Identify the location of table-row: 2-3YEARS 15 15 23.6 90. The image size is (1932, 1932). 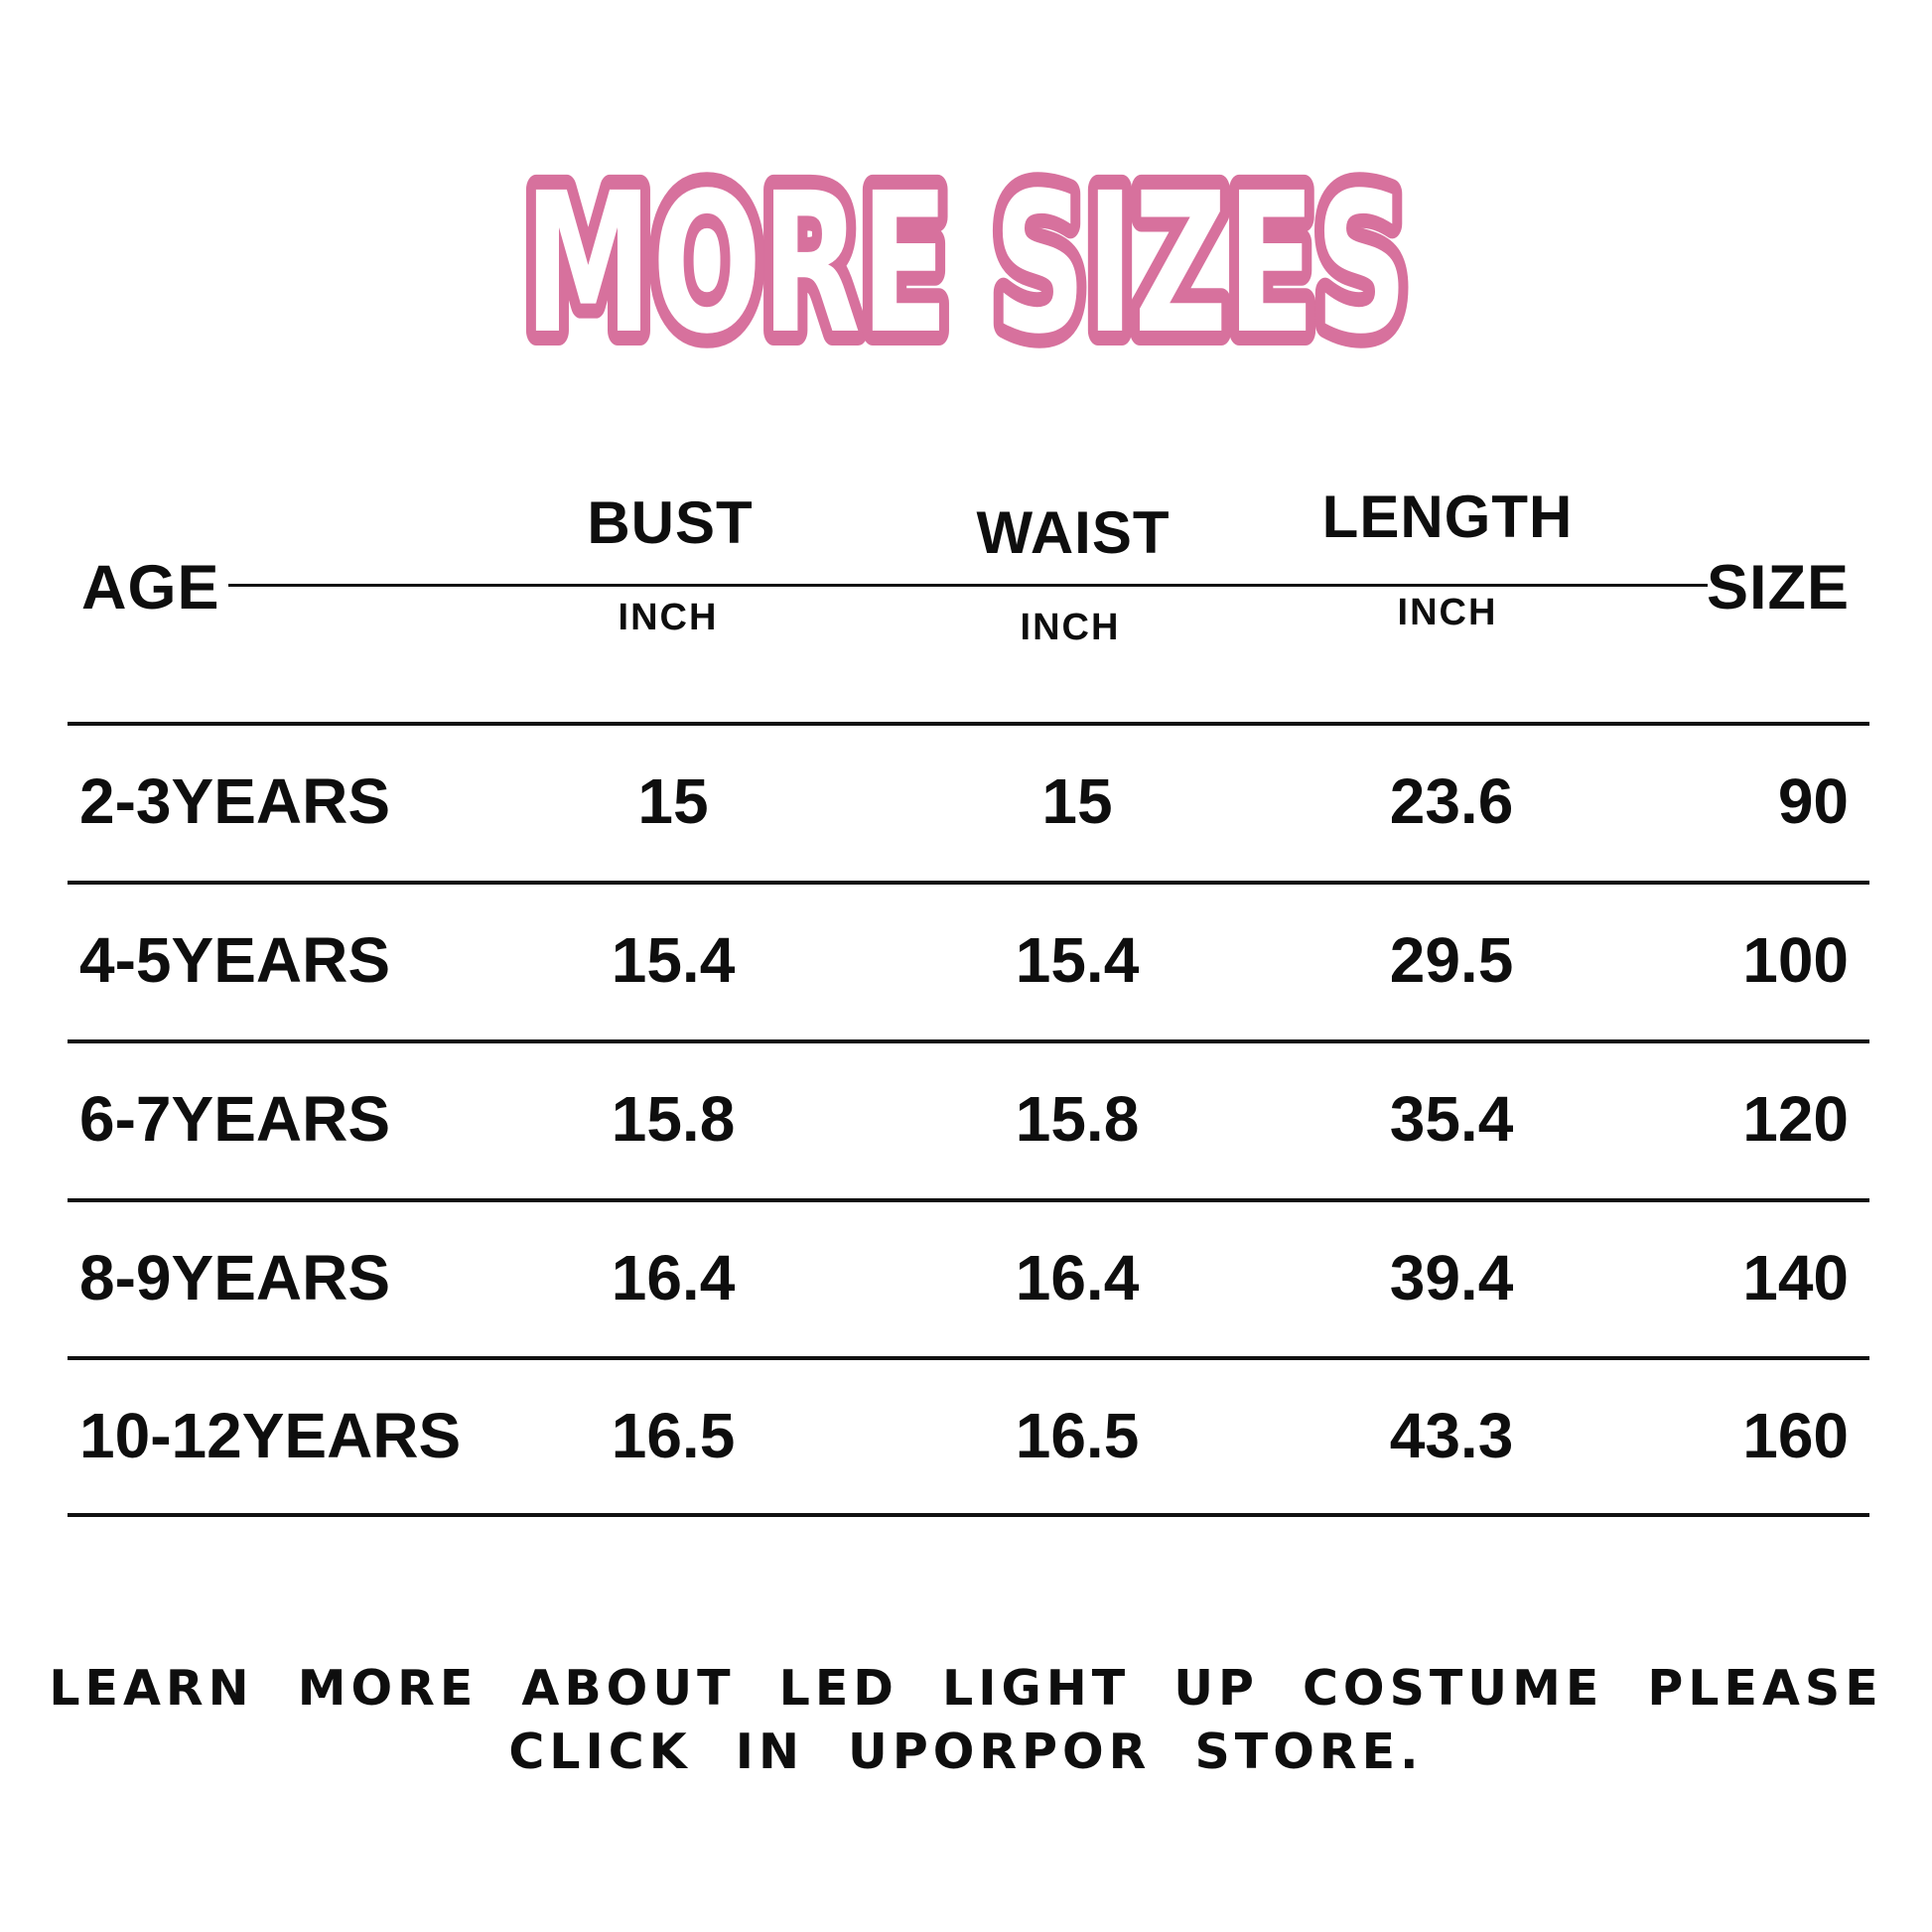
(966, 801).